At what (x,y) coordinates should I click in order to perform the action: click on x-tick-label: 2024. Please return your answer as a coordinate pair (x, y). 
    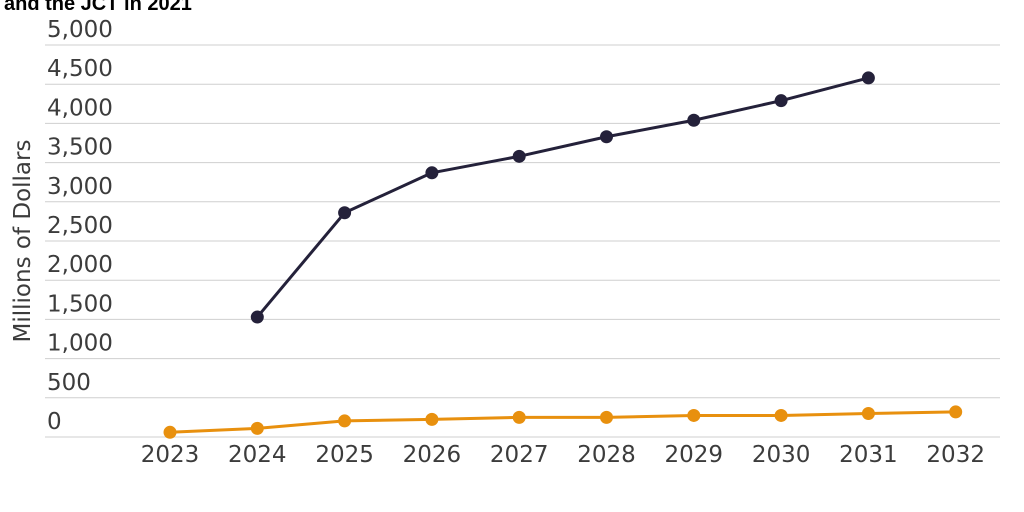
    Looking at the image, I should click on (257, 455).